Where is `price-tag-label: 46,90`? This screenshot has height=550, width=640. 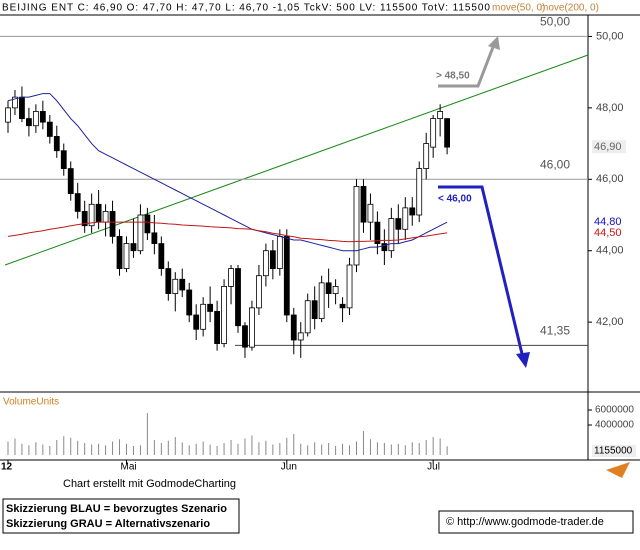
price-tag-label: 46,90 is located at coordinates (608, 147).